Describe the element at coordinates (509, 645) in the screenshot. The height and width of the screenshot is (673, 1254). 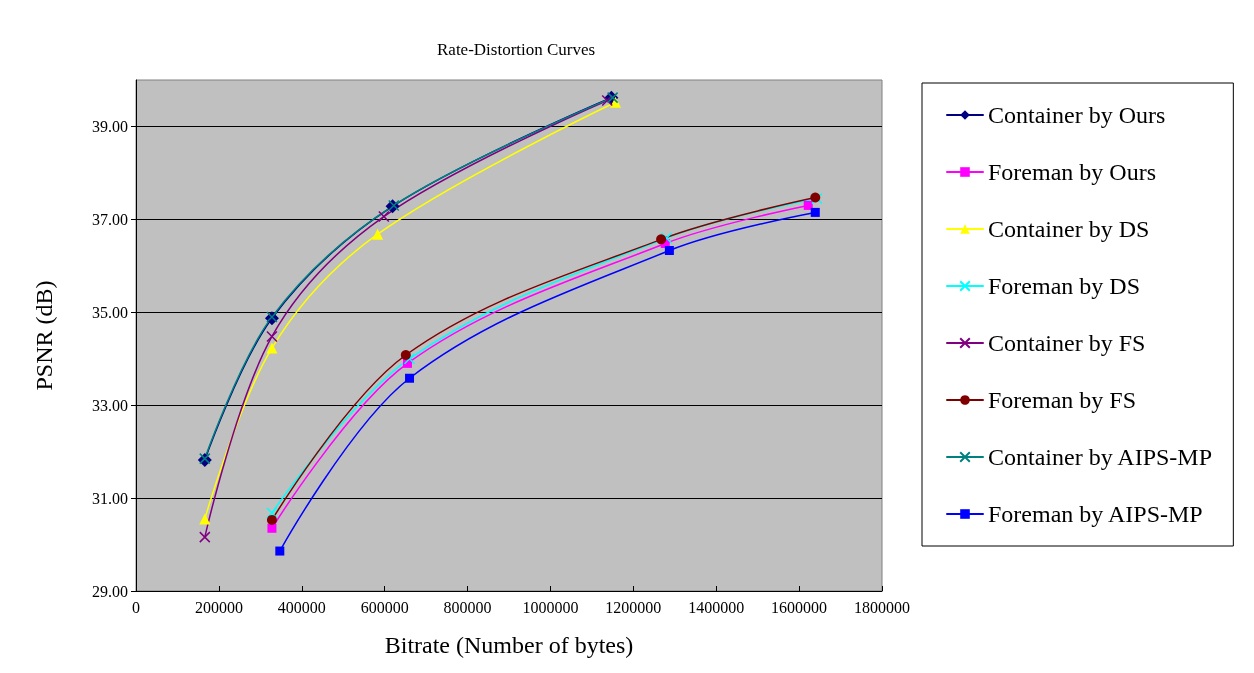
I see `x-axis-title: Bitrate (Number of bytes)` at that location.